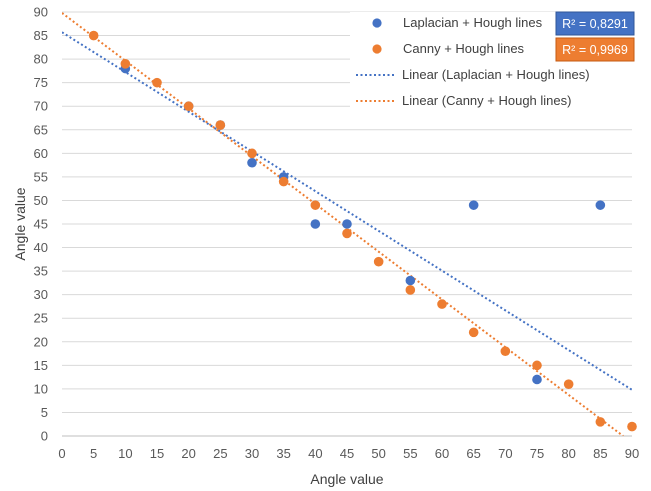 The width and height of the screenshot is (651, 491). Describe the element at coordinates (41, 271) in the screenshot. I see `y-tick-label: 35` at that location.